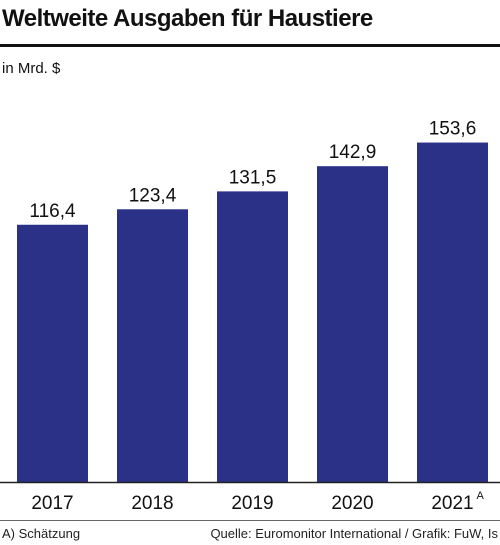 This screenshot has width=500, height=545. I want to click on x-tick-label-2020: 2020, so click(352, 503).